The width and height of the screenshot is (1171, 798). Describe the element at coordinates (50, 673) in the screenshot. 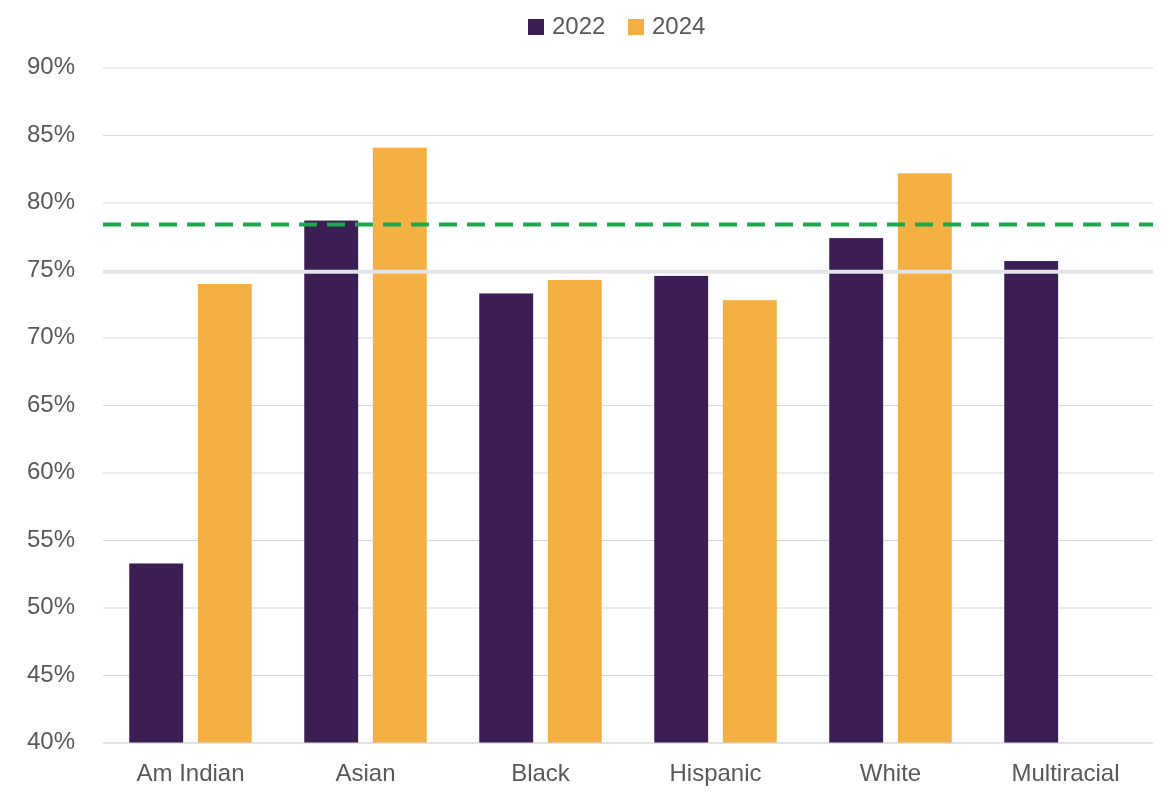

I see `y-tick-label: 45%` at that location.